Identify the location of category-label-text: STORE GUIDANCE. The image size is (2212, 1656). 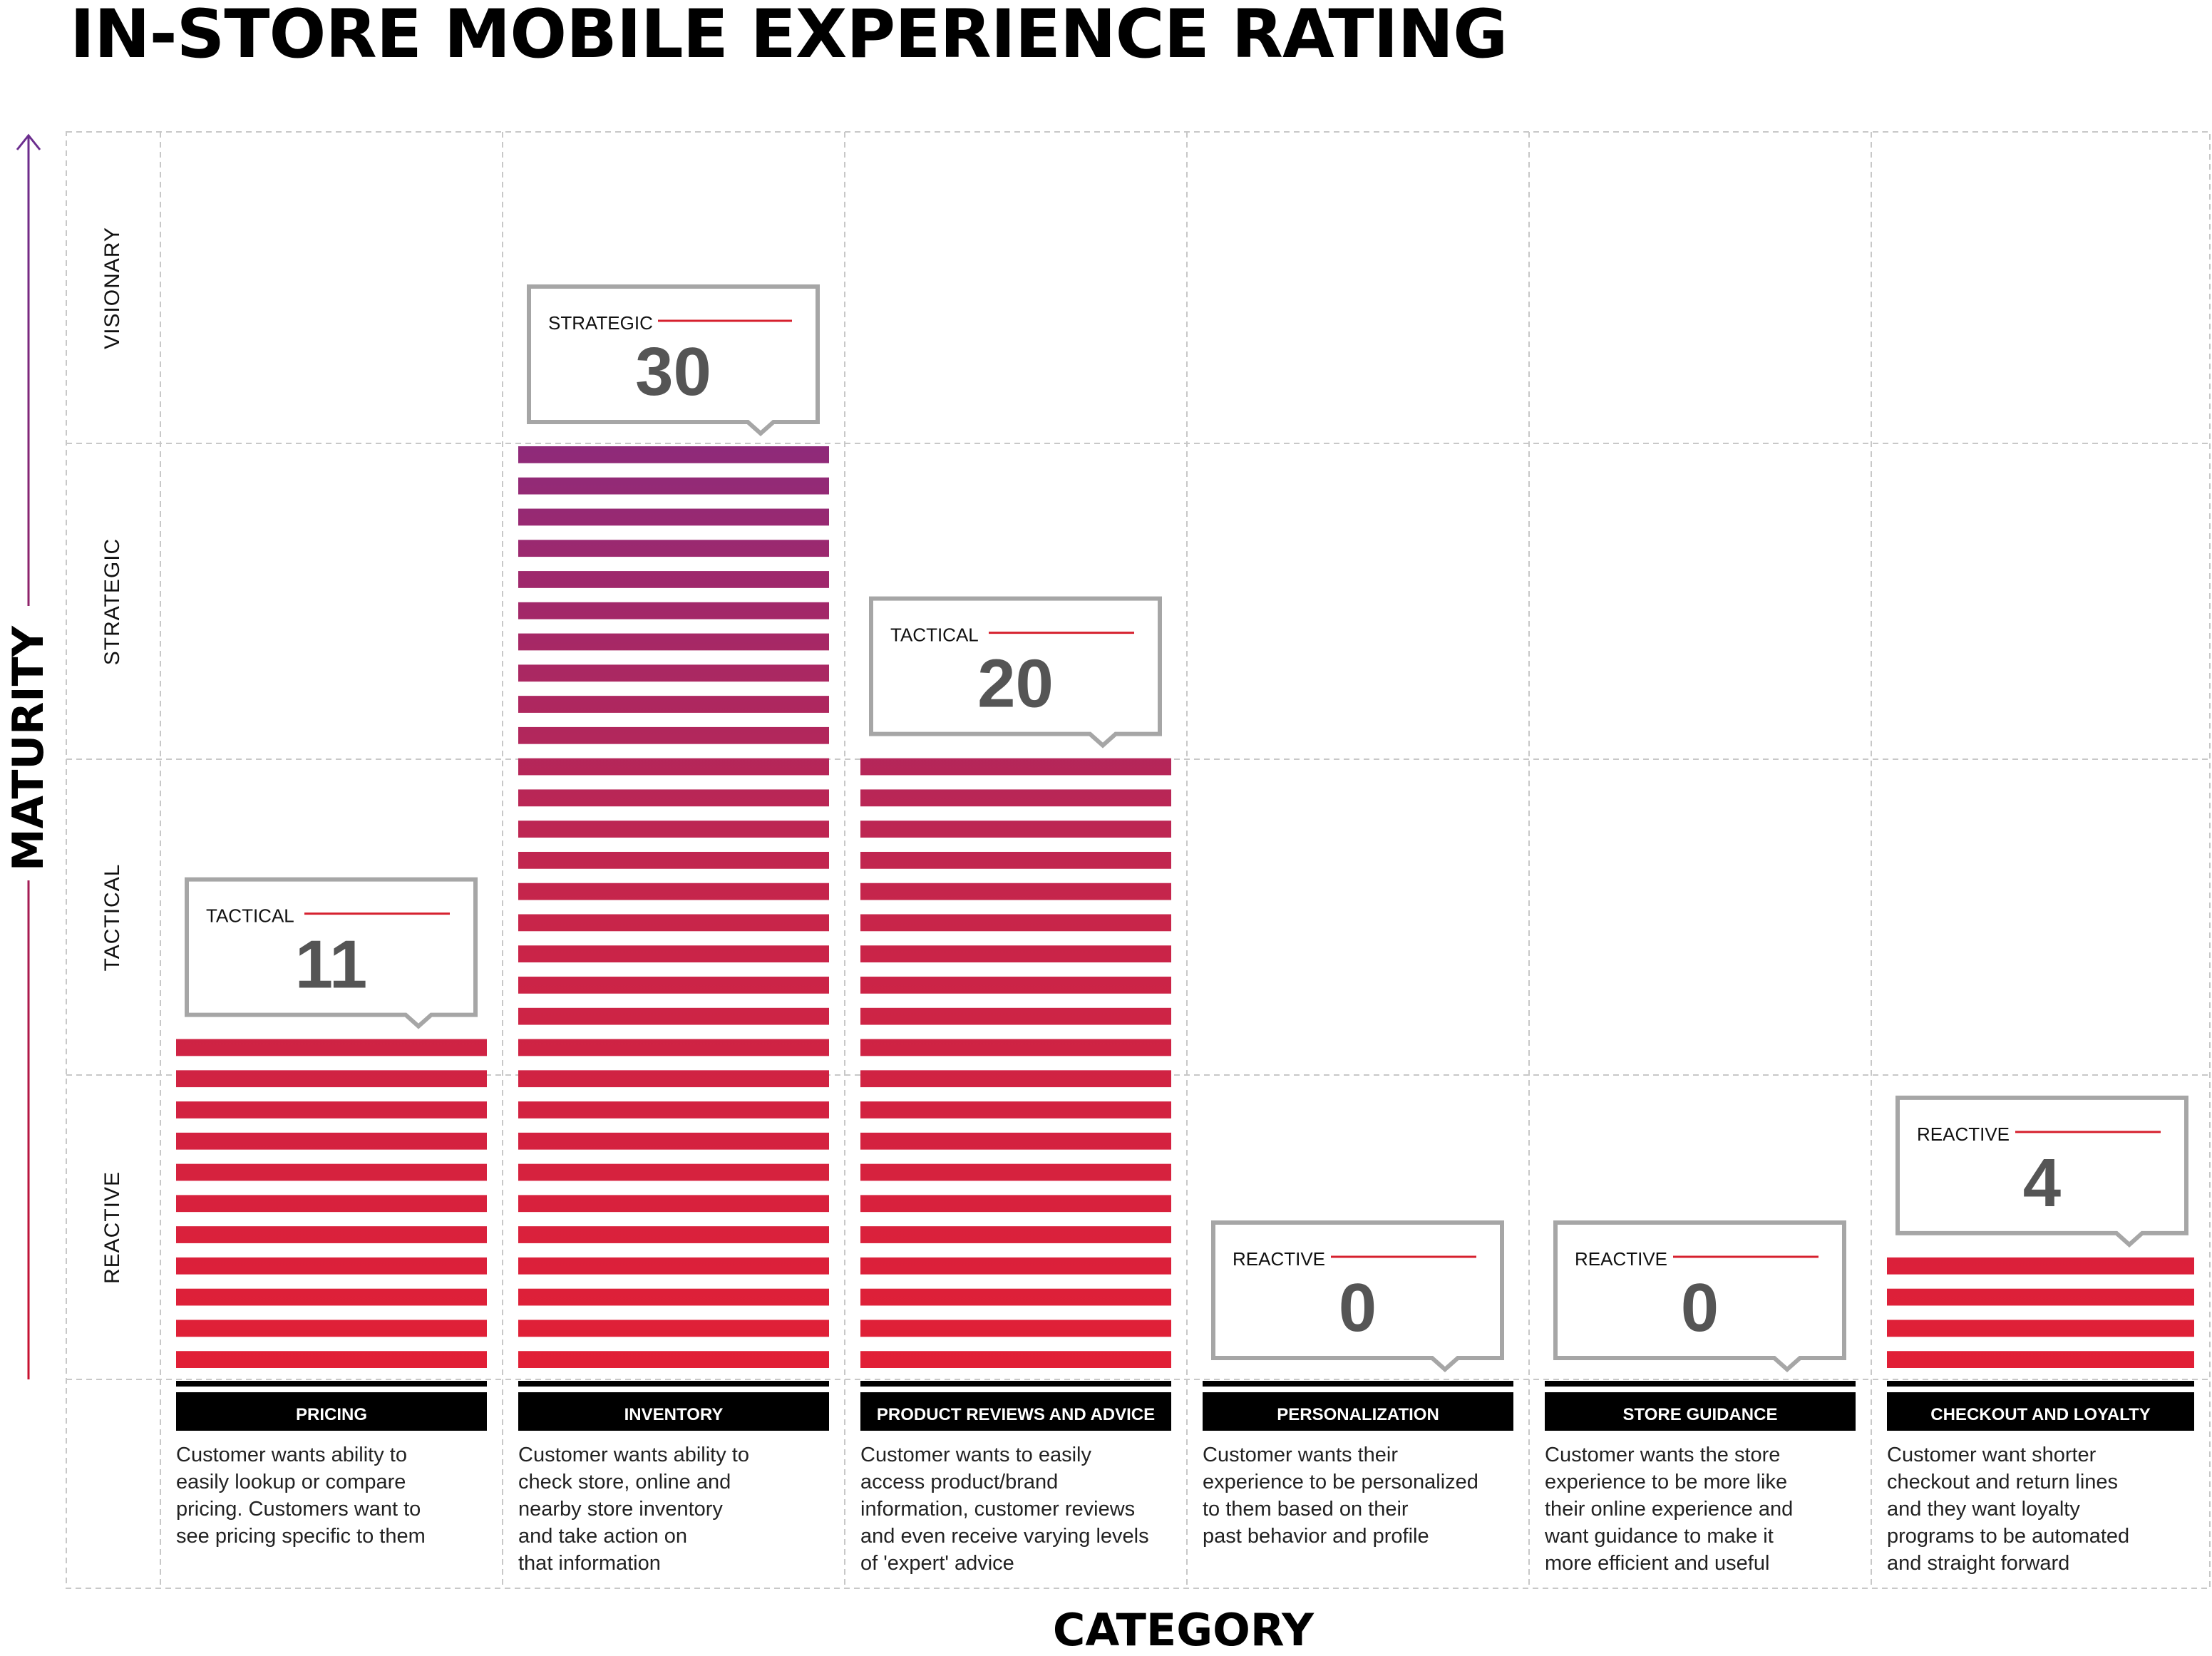
(1701, 1414).